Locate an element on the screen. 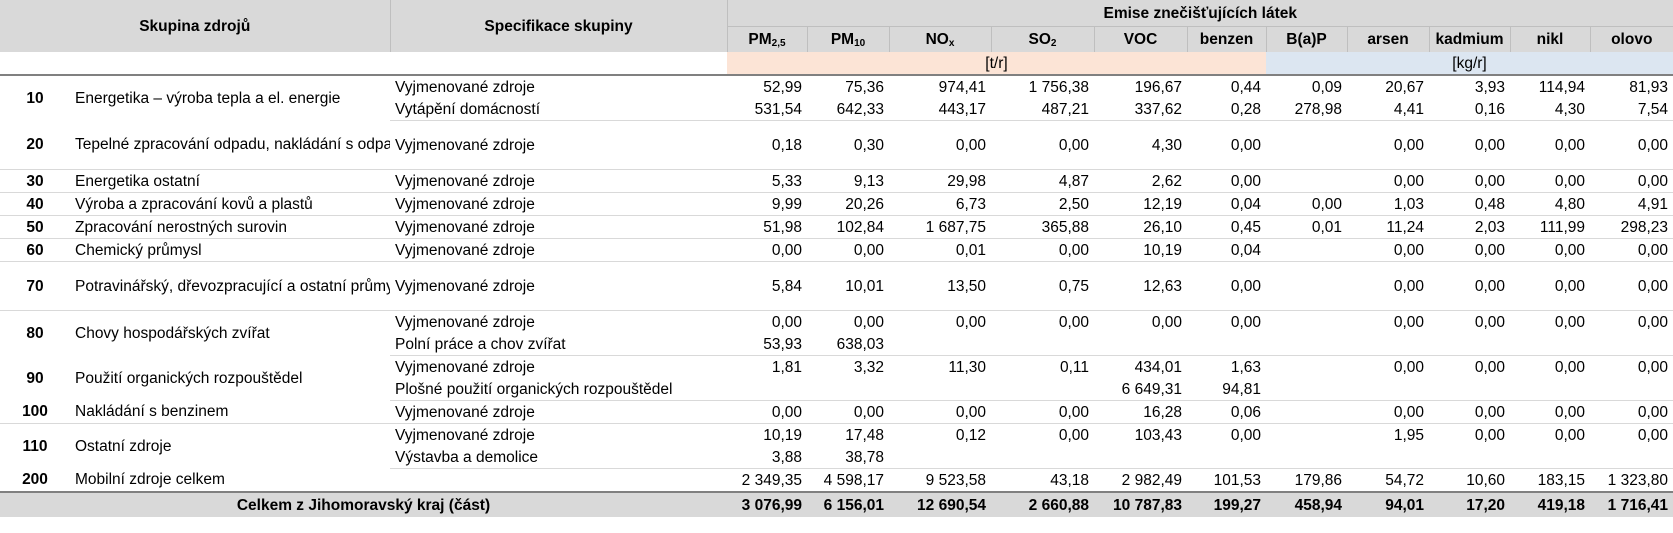 Image resolution: width=1673 pixels, height=533 pixels. value-cell: 2,62 is located at coordinates (1140, 181).